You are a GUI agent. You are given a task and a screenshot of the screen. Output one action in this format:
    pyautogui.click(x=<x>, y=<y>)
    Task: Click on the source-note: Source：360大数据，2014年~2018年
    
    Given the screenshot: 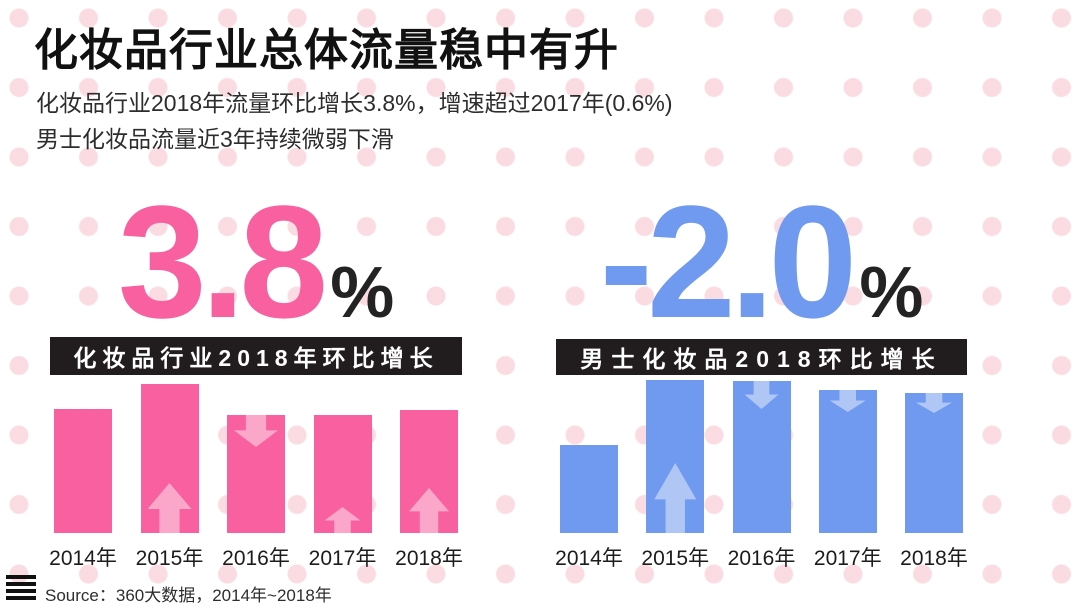 What is the action you would take?
    pyautogui.click(x=188, y=595)
    